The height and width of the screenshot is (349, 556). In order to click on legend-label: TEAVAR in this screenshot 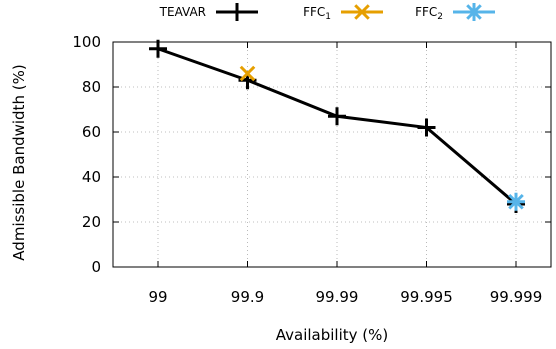, I will do `click(182, 12)`.